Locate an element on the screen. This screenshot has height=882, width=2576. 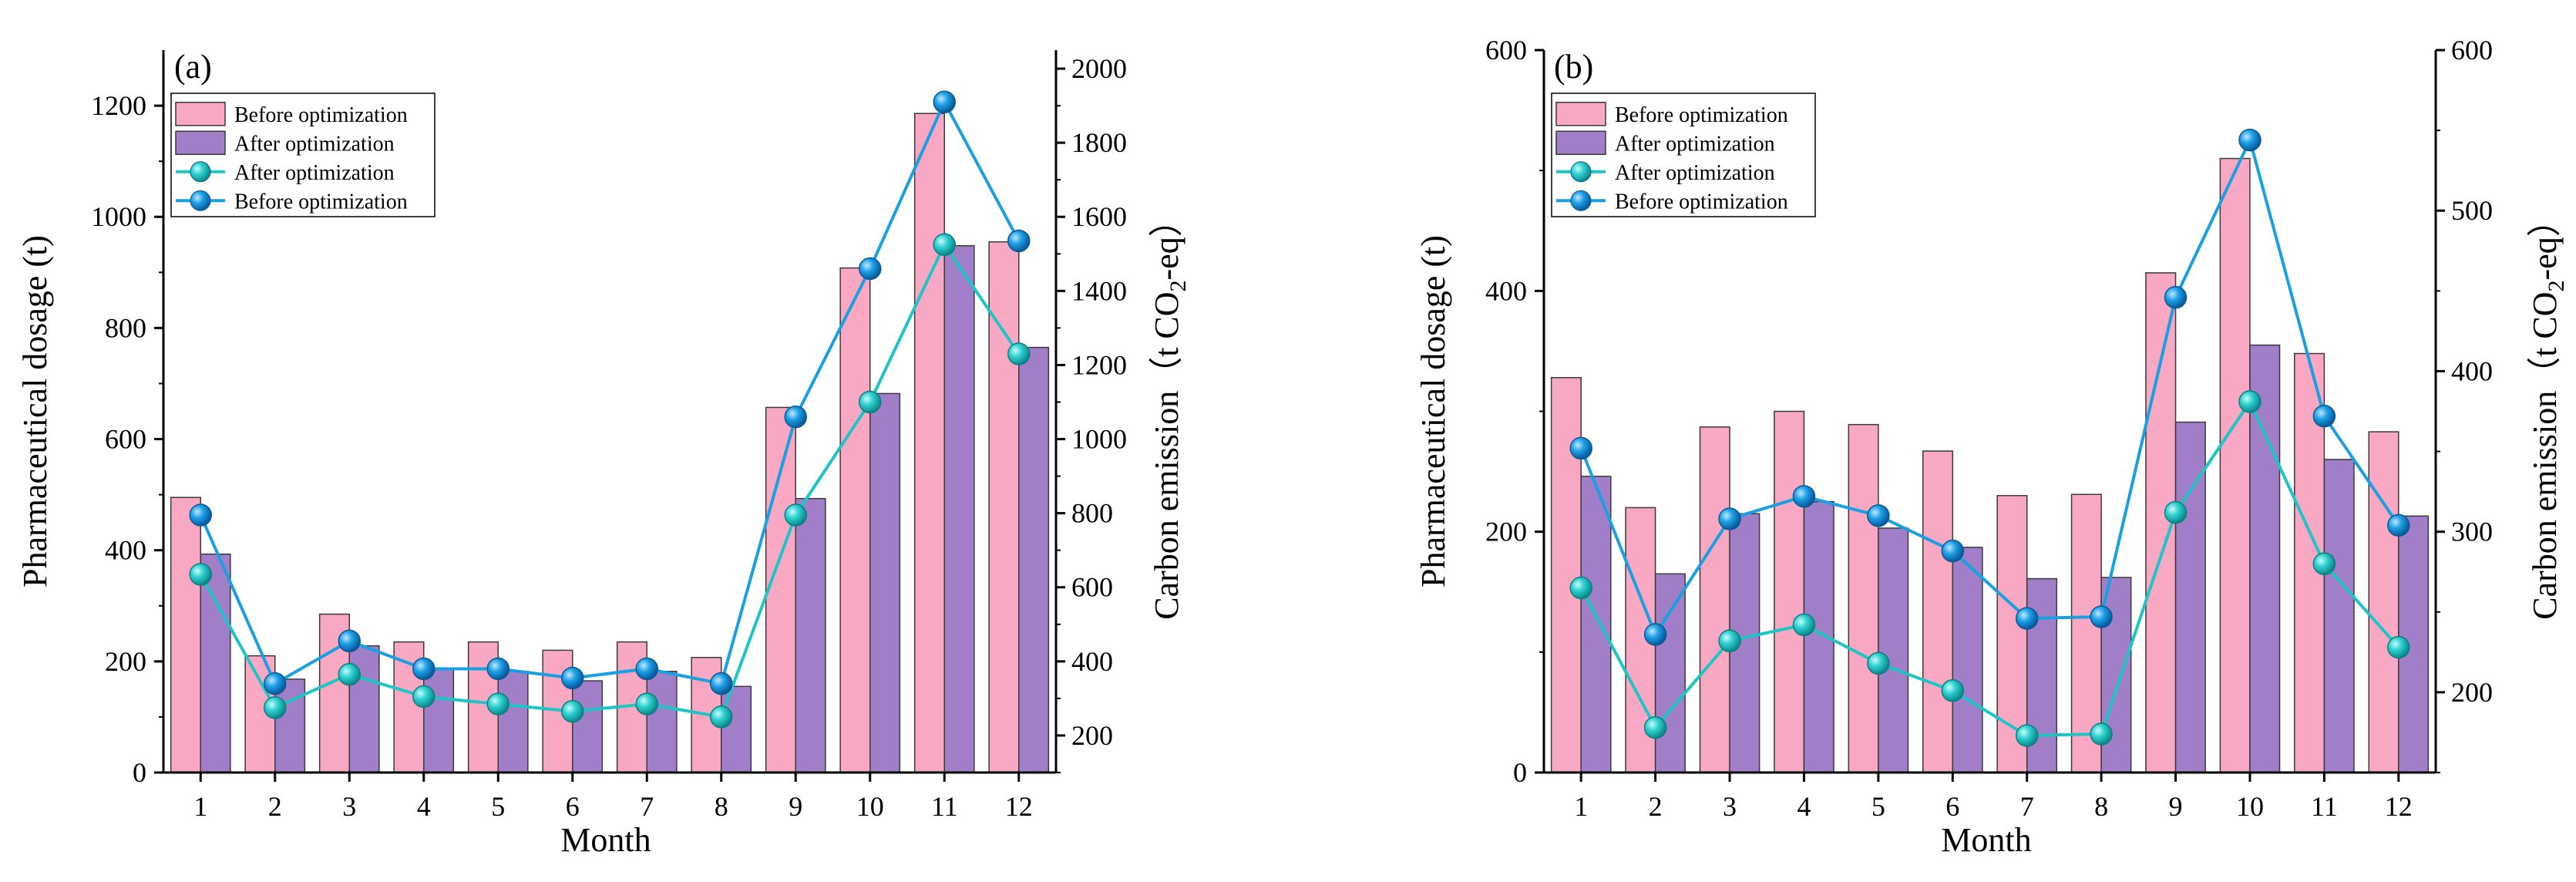
right-axis-title-main: Carbon emission（t CO is located at coordinates (2545, 455).